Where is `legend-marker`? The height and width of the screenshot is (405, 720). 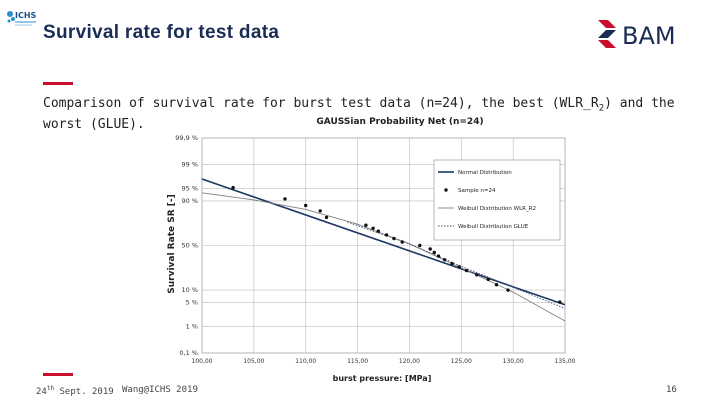 legend-marker is located at coordinates (446, 190).